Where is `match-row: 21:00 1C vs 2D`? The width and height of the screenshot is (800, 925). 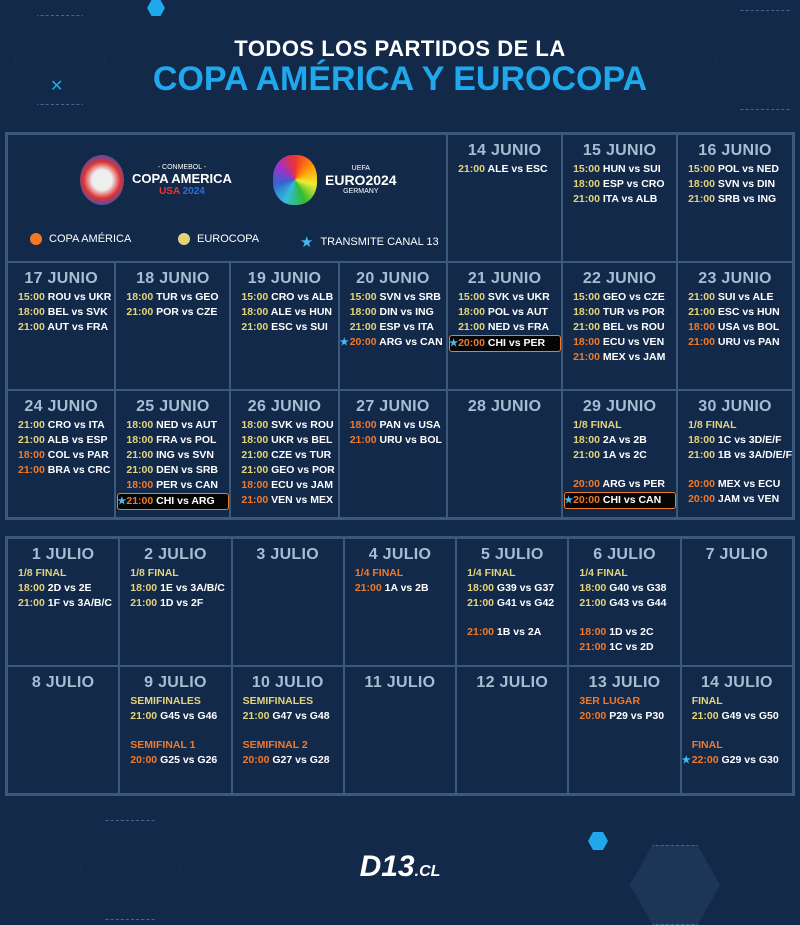 match-row: 21:00 1C vs 2D is located at coordinates (629, 647).